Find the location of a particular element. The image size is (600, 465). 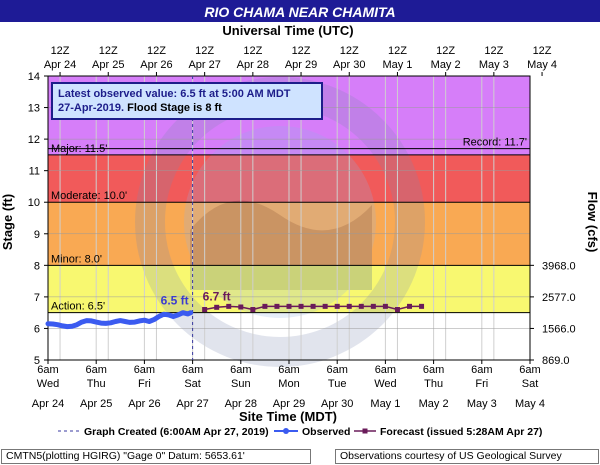

observation-date: 27-Apr-2019. is located at coordinates (91, 108).